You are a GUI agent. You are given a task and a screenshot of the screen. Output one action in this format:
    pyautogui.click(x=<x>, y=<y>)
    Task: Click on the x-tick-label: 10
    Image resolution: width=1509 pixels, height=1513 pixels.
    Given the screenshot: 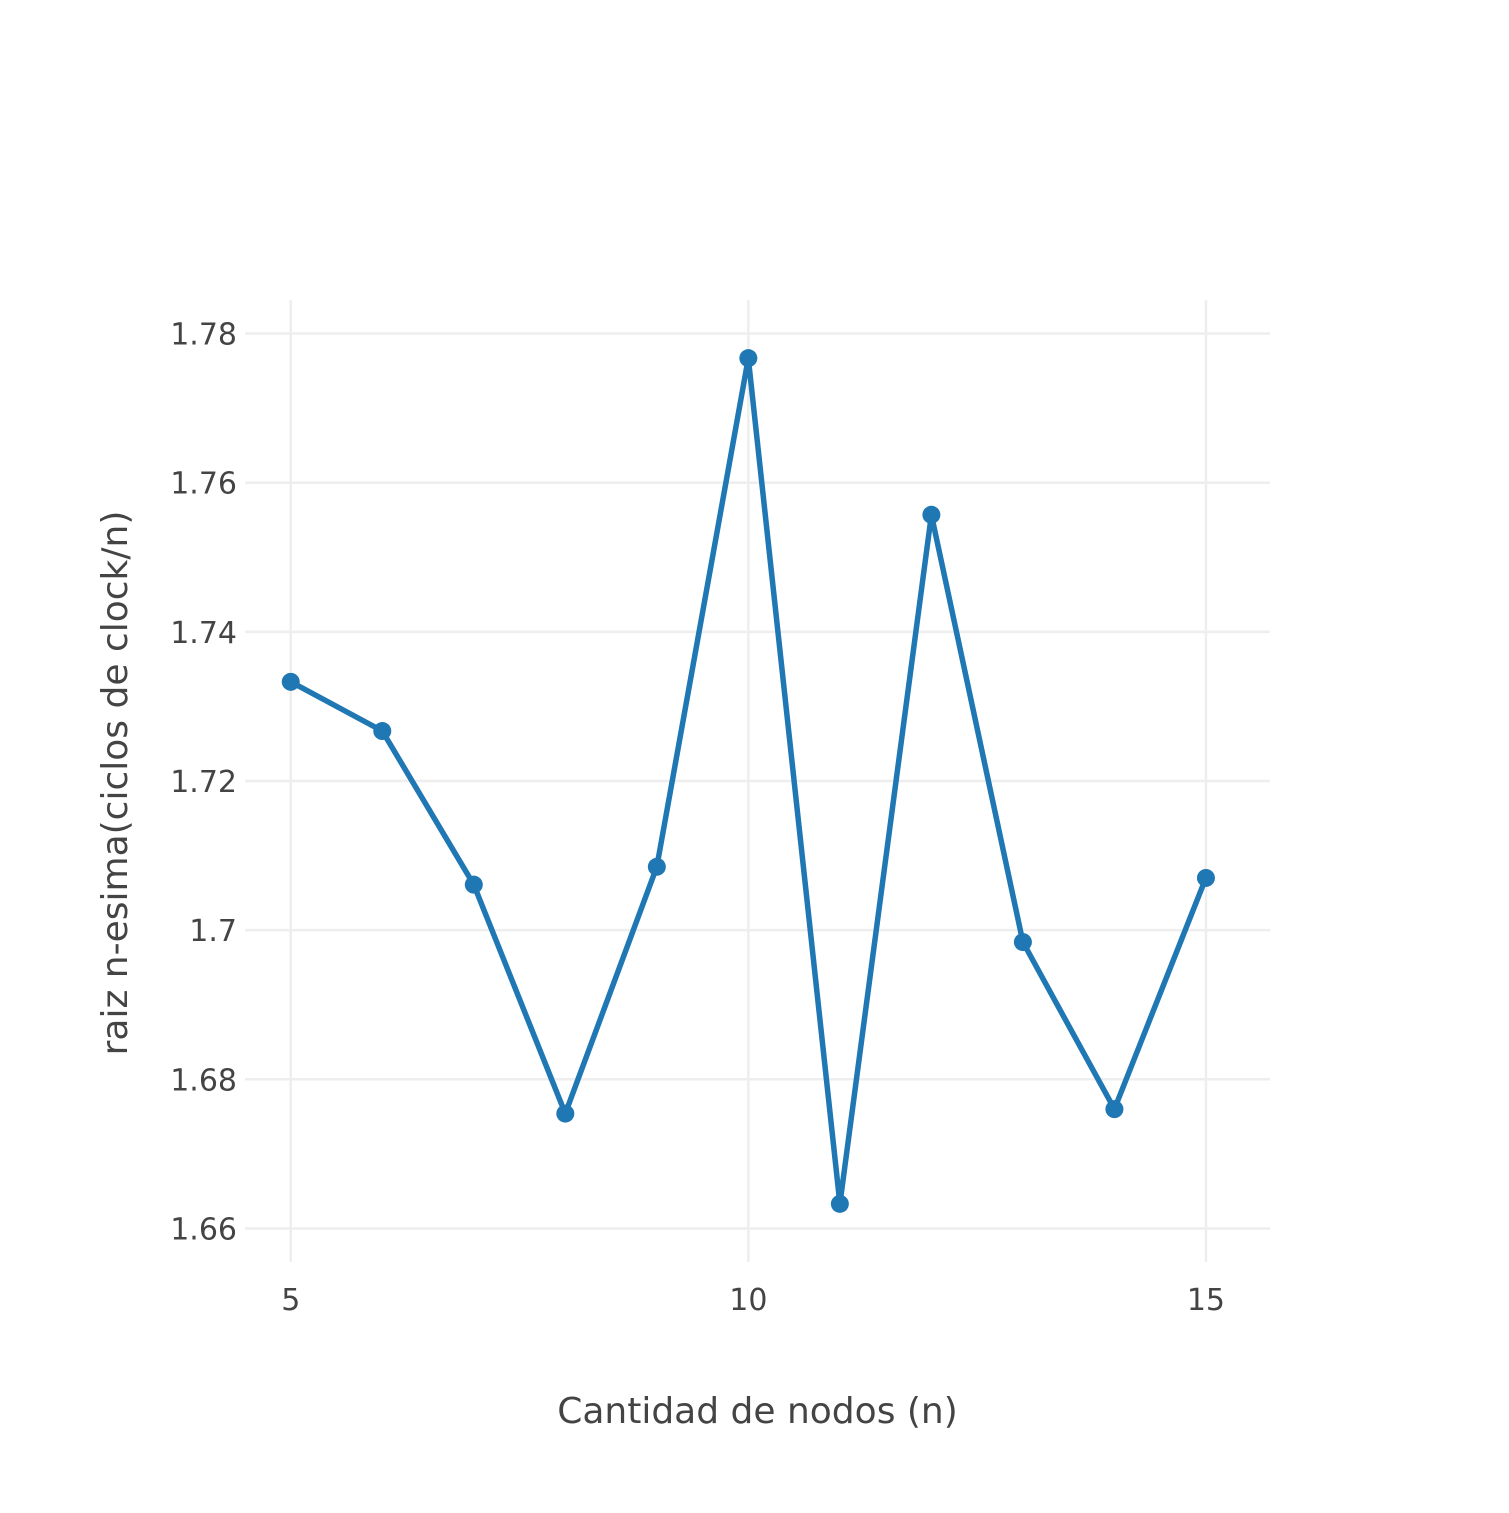 What is the action you would take?
    pyautogui.click(x=748, y=1300)
    